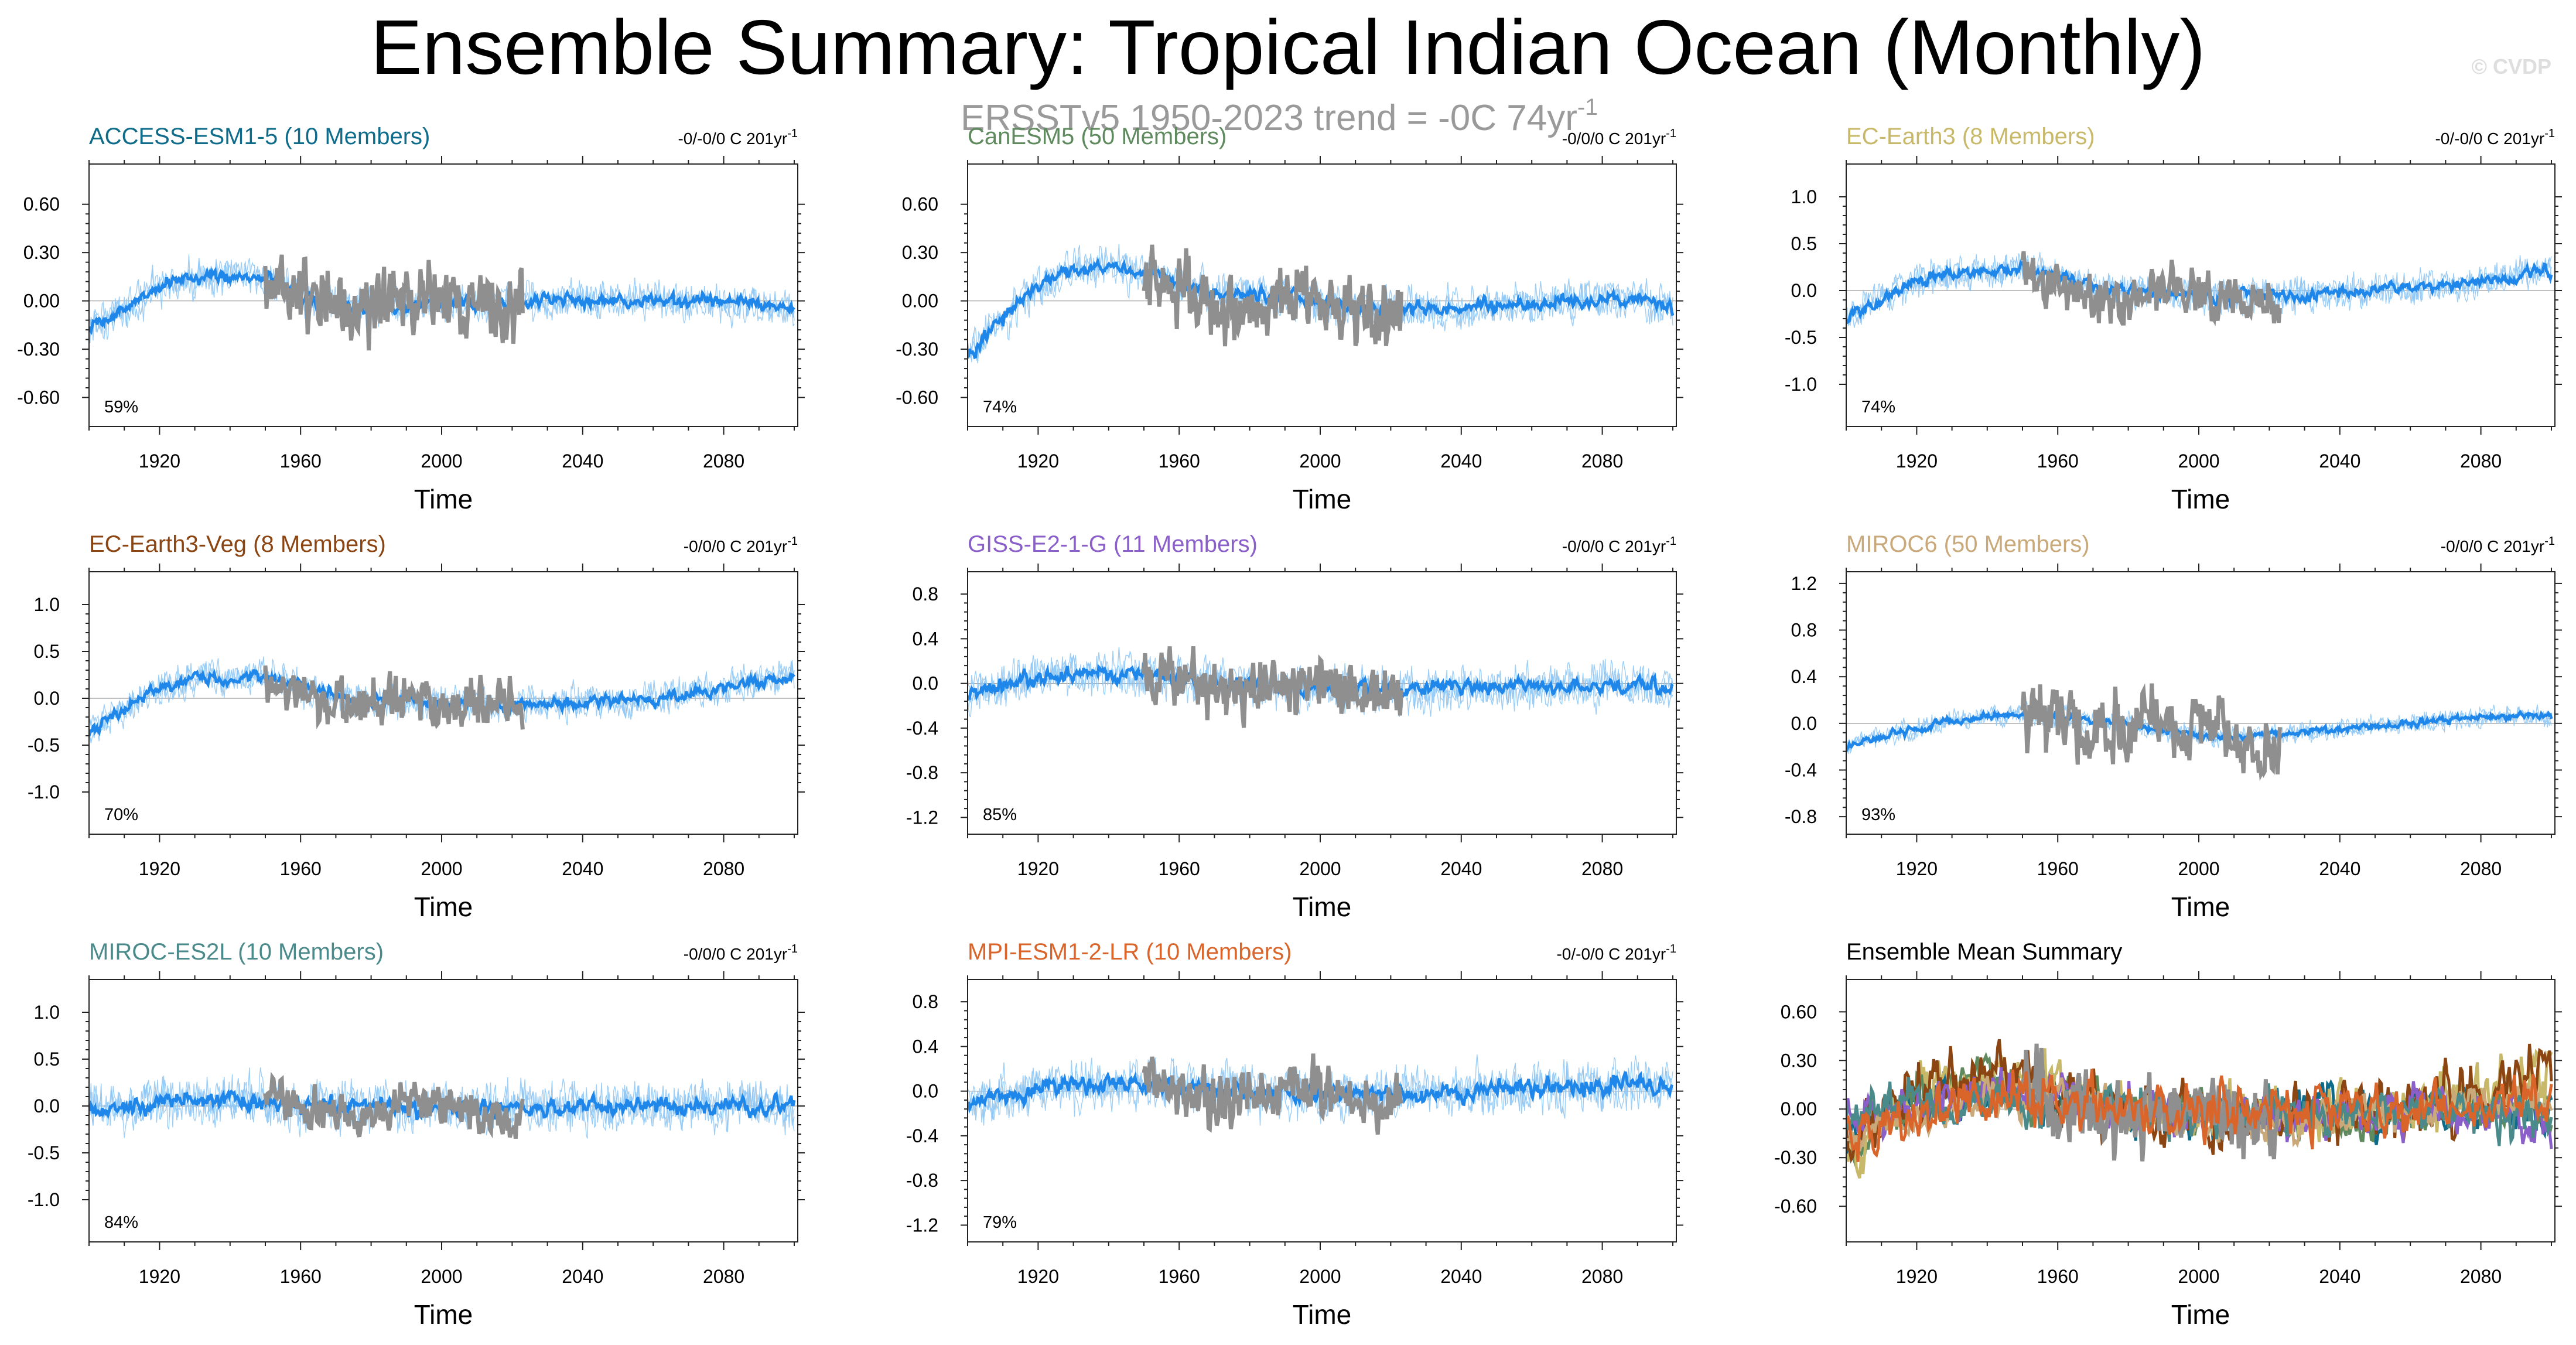 The image size is (2576, 1345). Describe the element at coordinates (1968, 544) in the screenshot. I see `panel-title: MIROC6 (50 Members)` at that location.